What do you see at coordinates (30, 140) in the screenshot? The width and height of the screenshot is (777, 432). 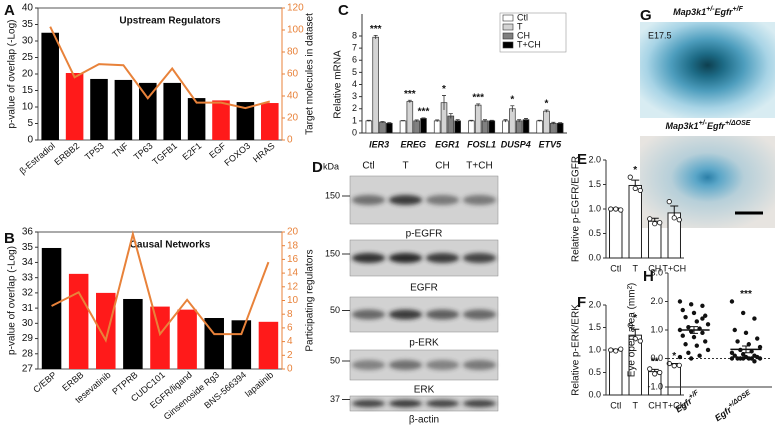 I see `y-tick-label: 0` at bounding box center [30, 140].